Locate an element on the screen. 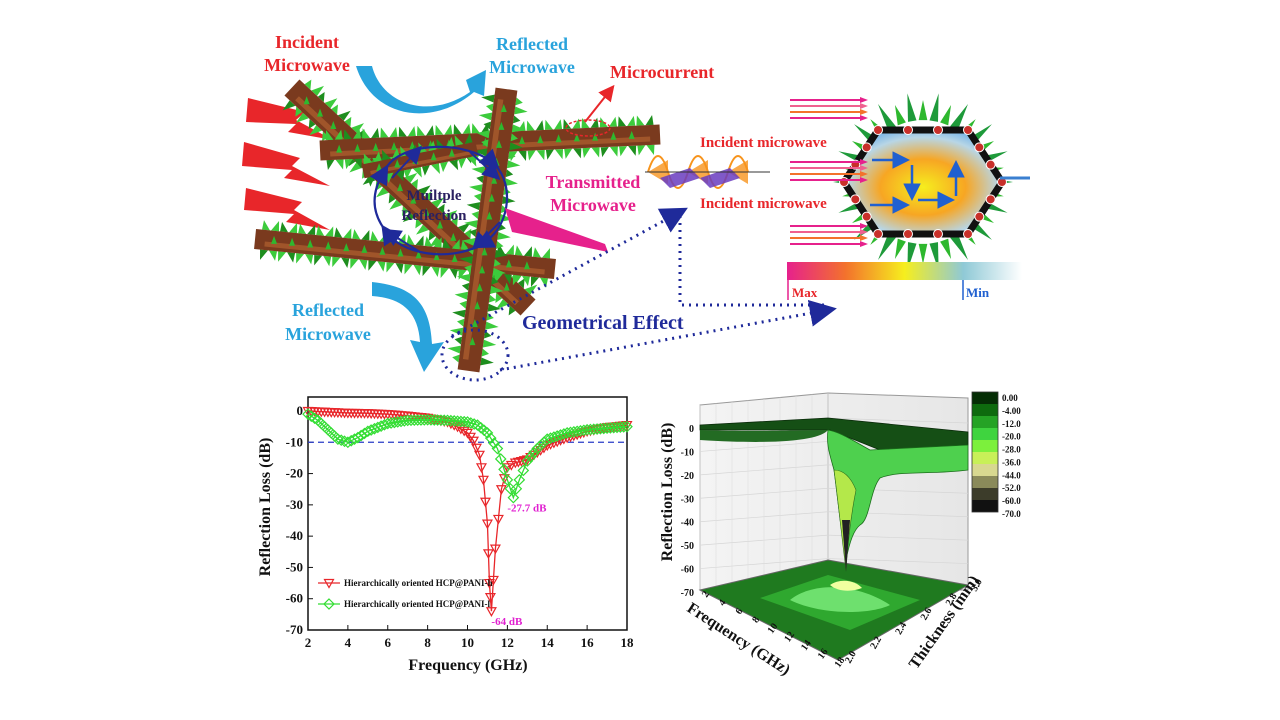 The width and height of the screenshot is (1280, 720). z-tick-label: -10 is located at coordinates (687, 452).